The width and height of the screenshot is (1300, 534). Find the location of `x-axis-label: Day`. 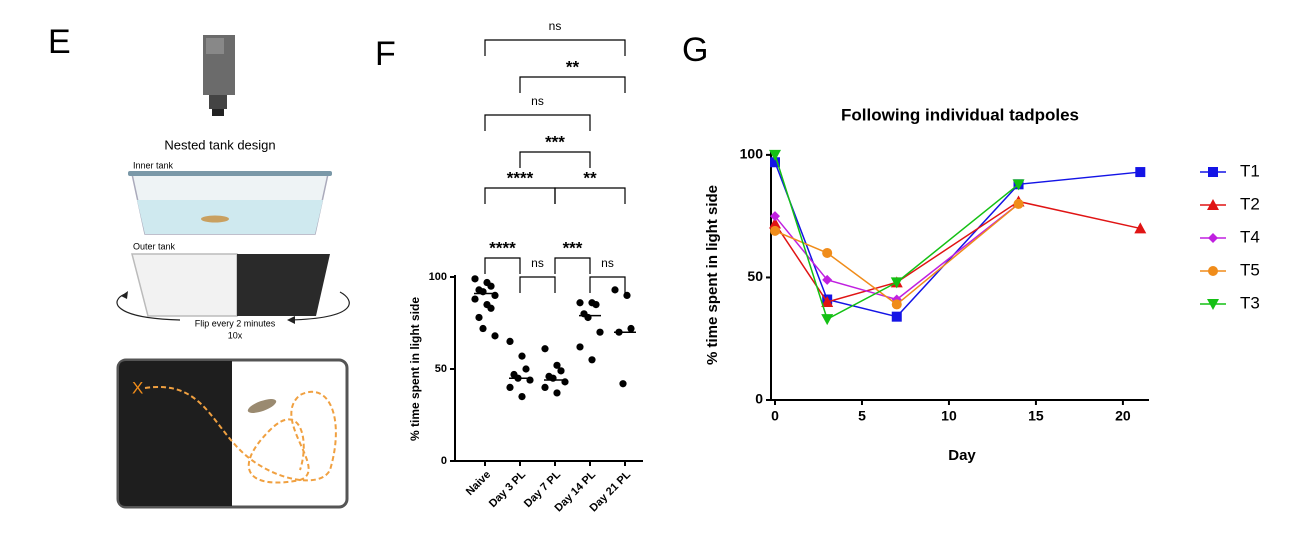

x-axis-label: Day is located at coordinates (962, 455).